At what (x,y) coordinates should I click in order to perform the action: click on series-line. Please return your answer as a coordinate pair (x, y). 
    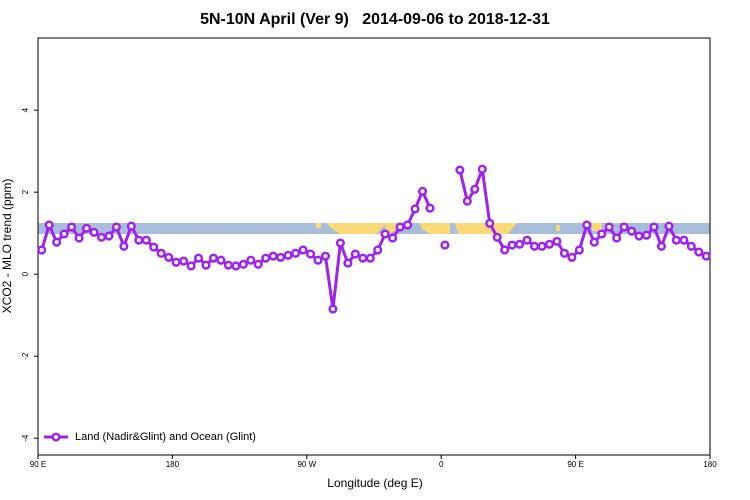
    Looking at the image, I should click on (236, 248).